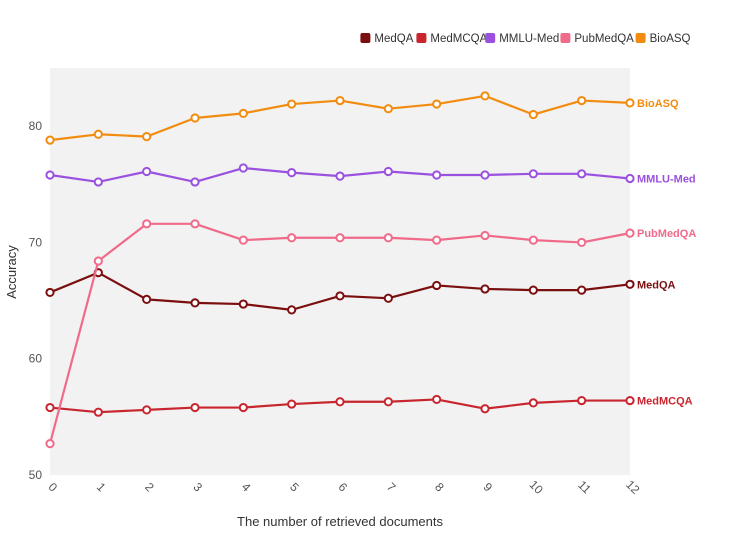 The image size is (740, 543). I want to click on y-tick-label: 70, so click(36, 242).